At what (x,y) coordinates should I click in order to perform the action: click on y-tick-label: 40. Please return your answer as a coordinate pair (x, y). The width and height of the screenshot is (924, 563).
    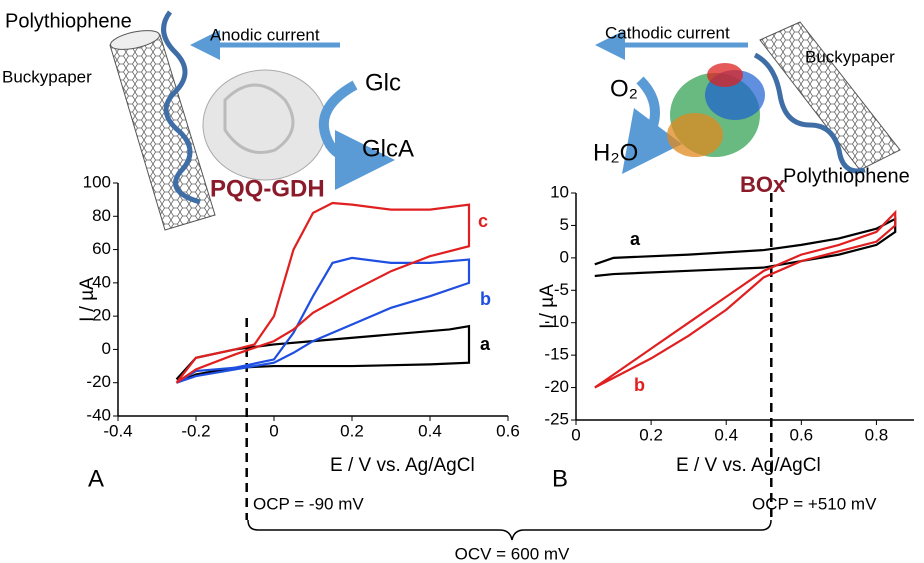
    Looking at the image, I should click on (101, 281).